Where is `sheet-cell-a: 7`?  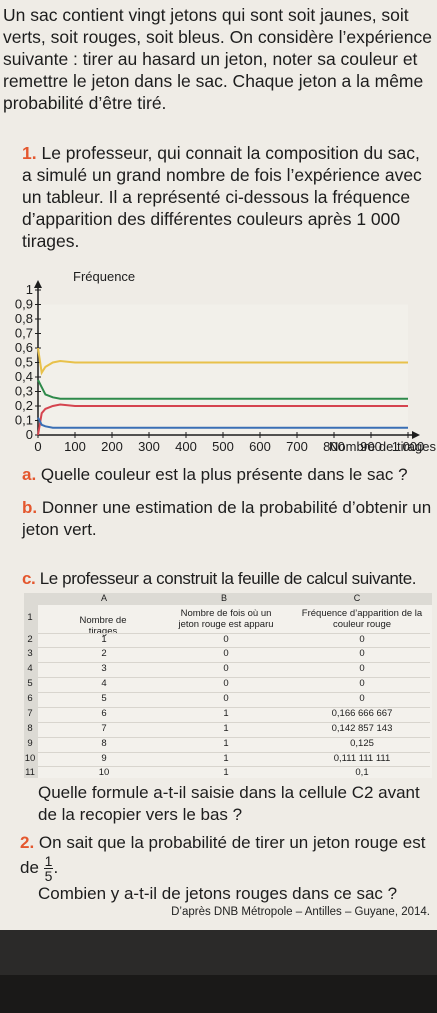
sheet-cell-a: 7 is located at coordinates (104, 728).